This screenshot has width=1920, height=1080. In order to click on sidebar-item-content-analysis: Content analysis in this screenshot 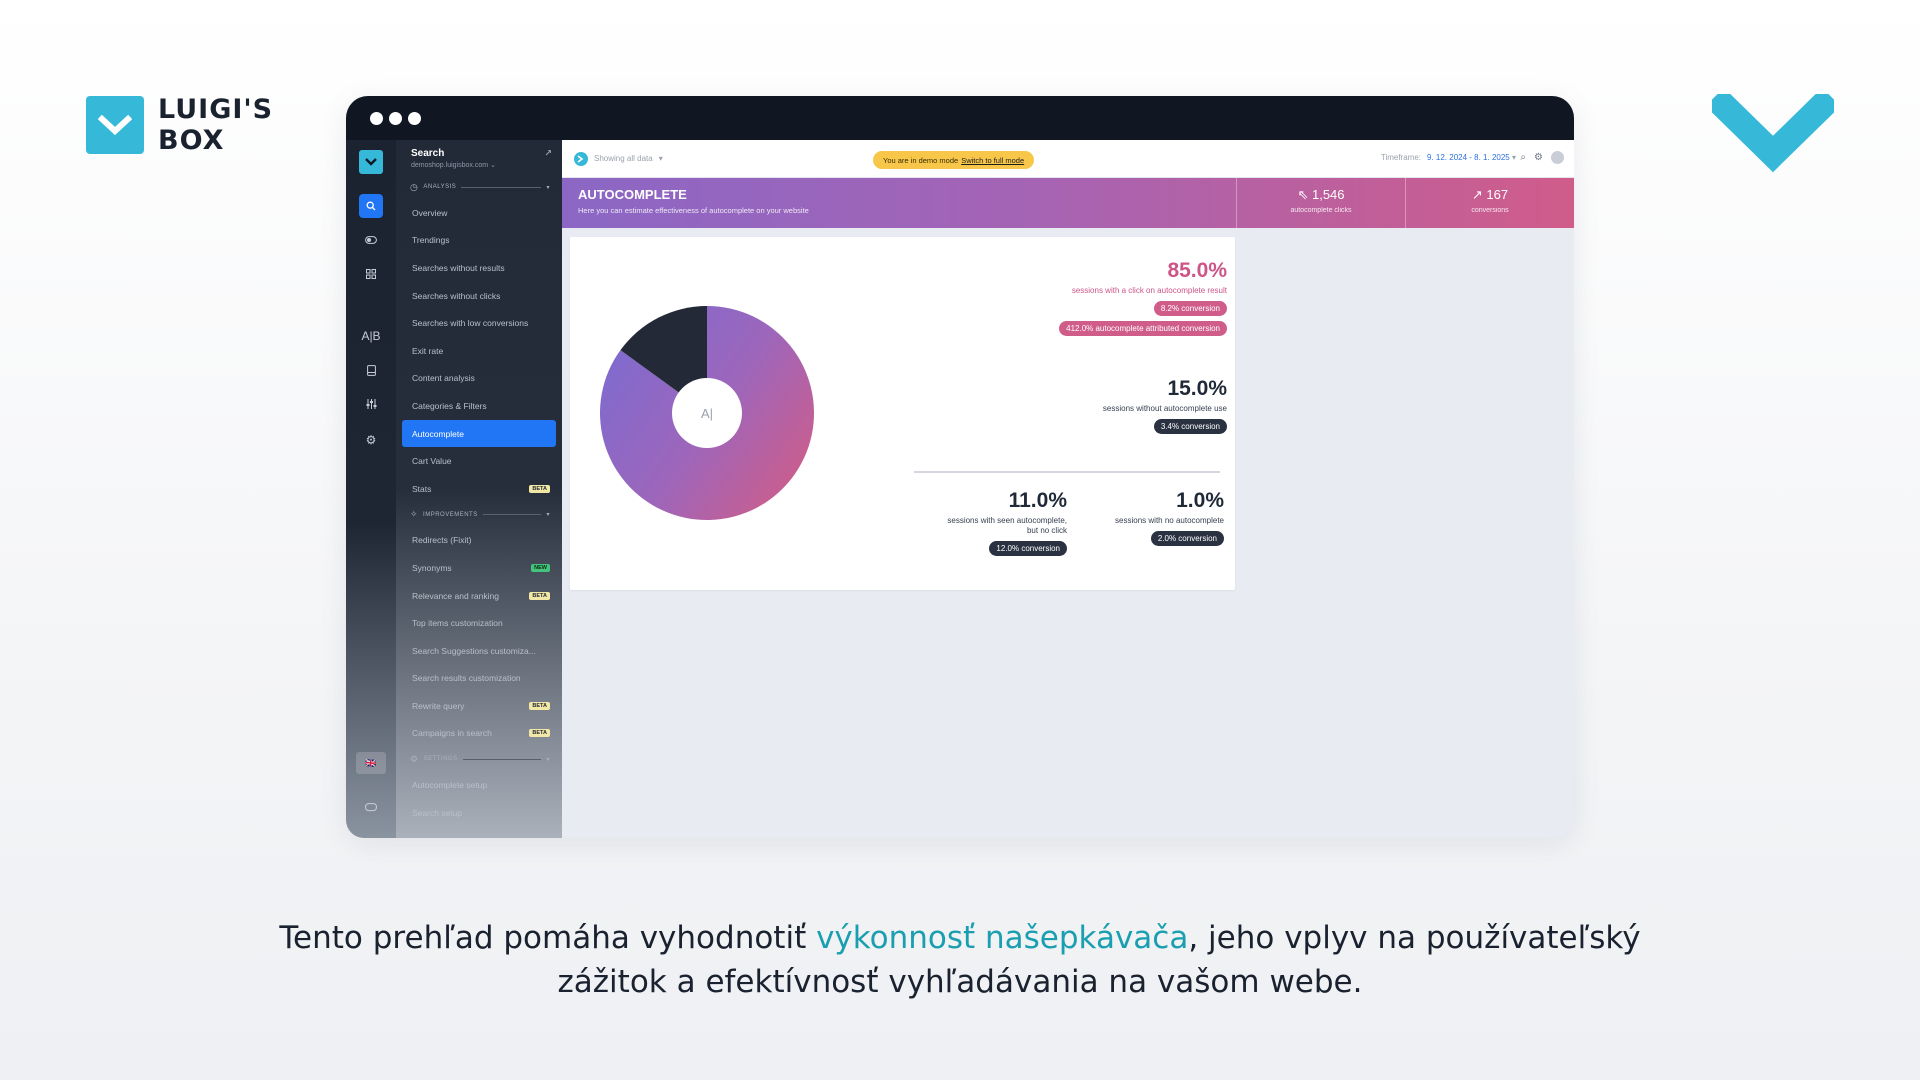, I will do `click(479, 379)`.